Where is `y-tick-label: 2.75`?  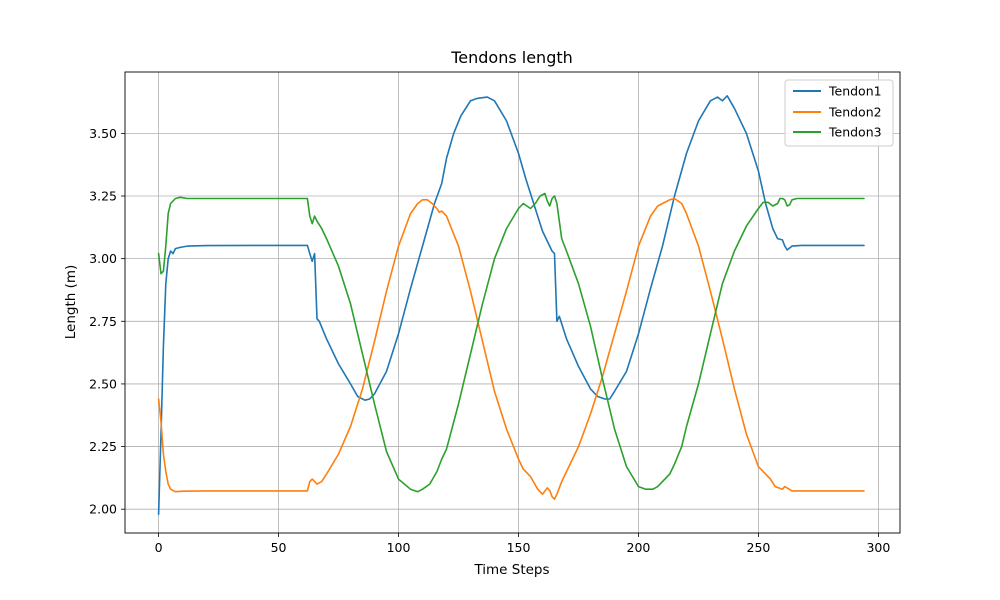
y-tick-label: 2.75 is located at coordinates (103, 321).